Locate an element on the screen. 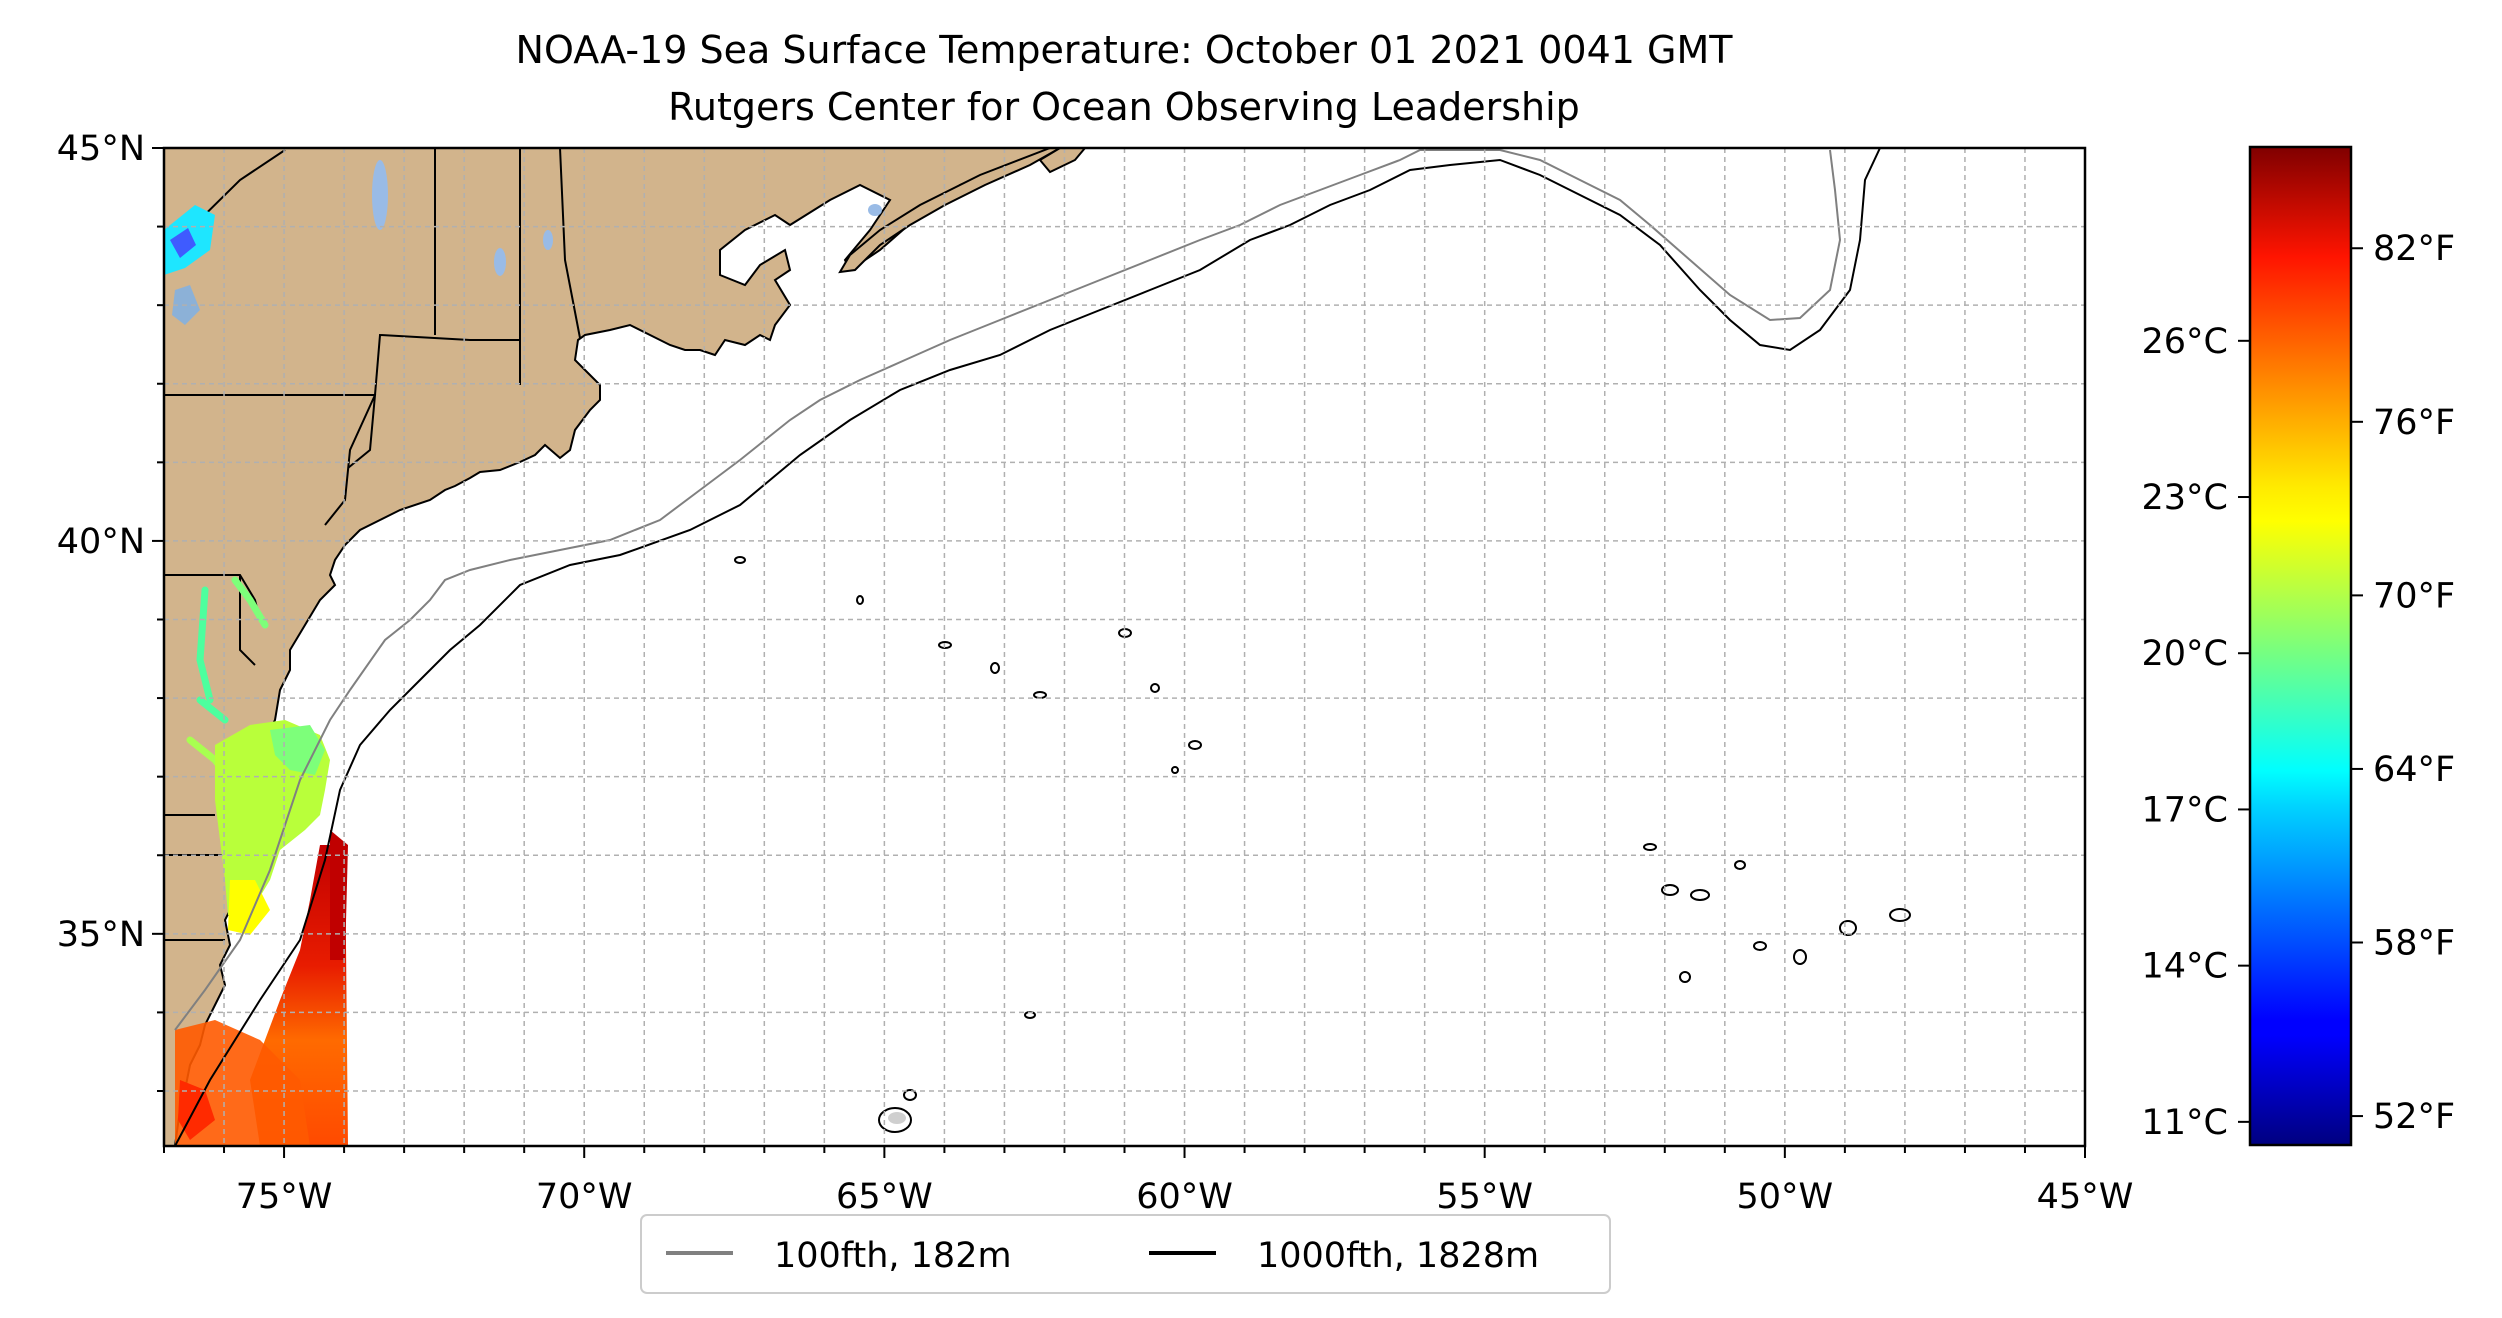  colorbar-celsius-ticks: 11°C 14°C 17°C 20°C 23°C 26°C is located at coordinates (2196, 732).